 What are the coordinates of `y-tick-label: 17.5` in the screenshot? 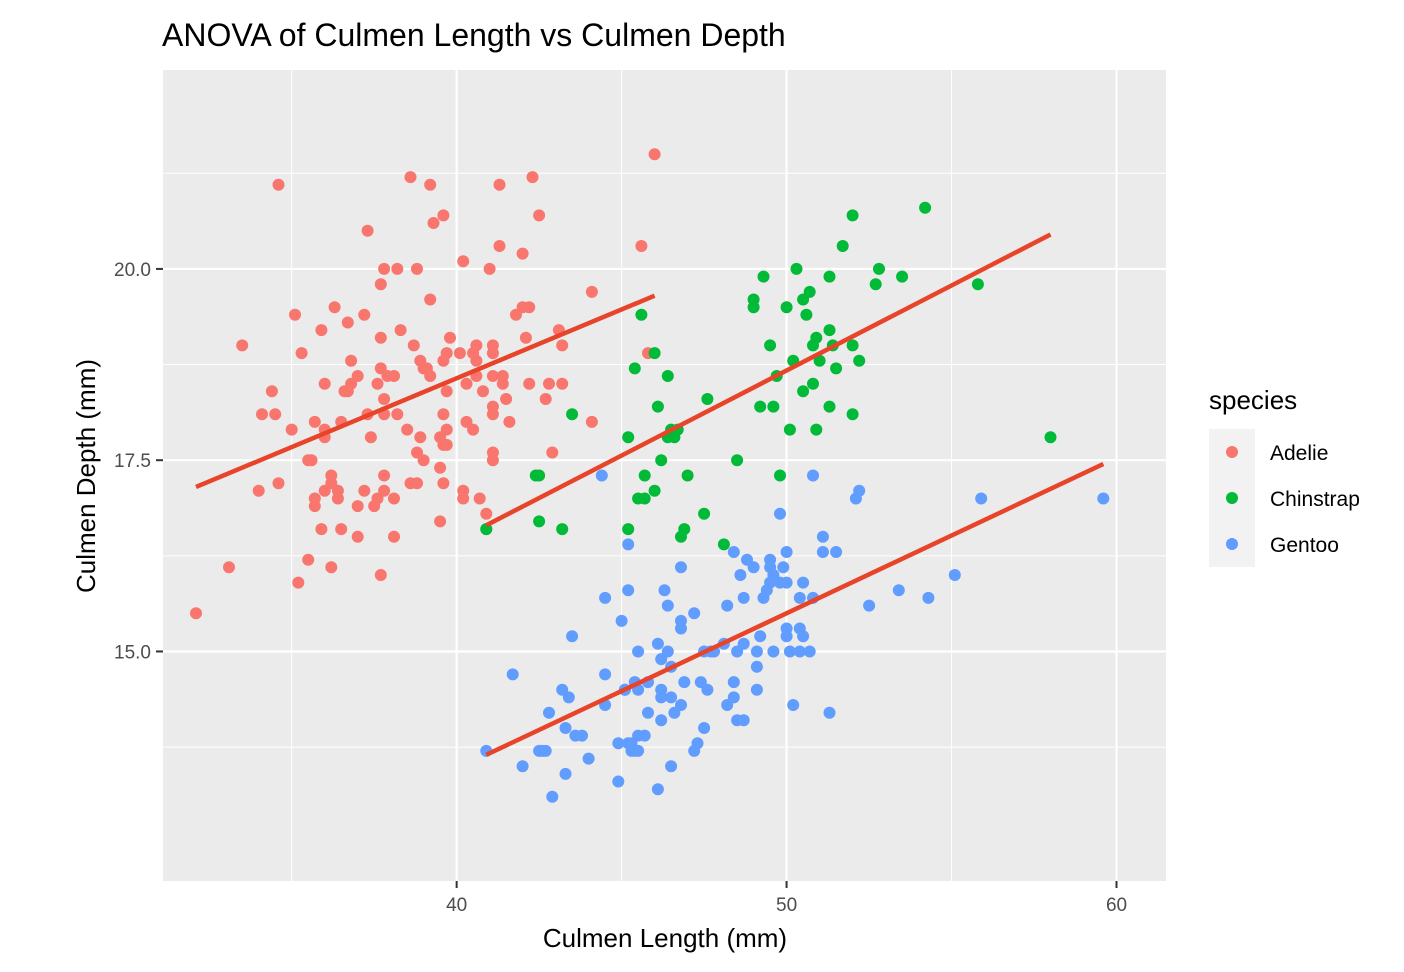 It's located at (132, 461).